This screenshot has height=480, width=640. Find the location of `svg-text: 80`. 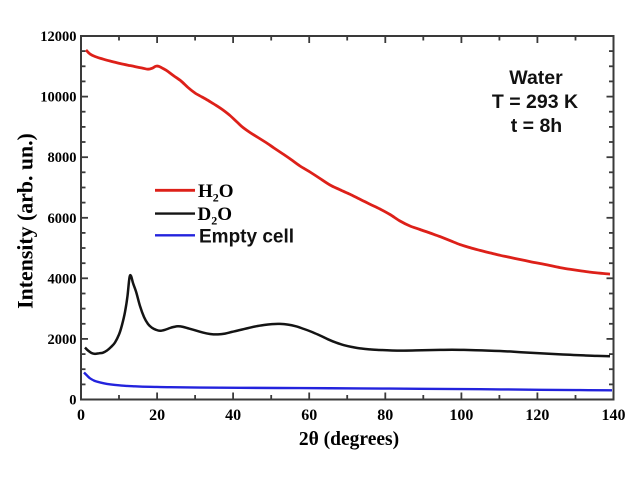

svg-text: 80 is located at coordinates (385, 415).